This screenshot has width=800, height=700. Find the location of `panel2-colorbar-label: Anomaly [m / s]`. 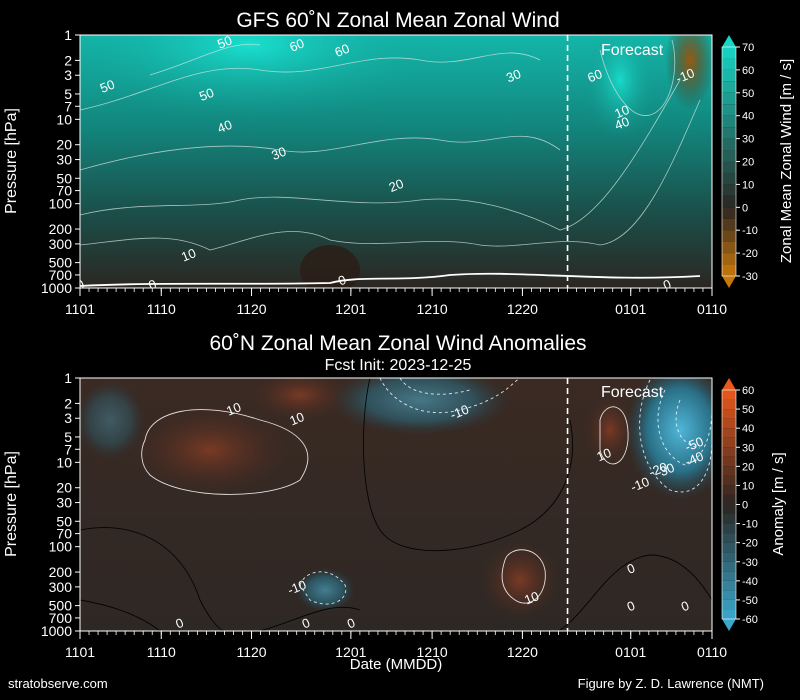

panel2-colorbar-label: Anomaly [m / s] is located at coordinates (778, 503).